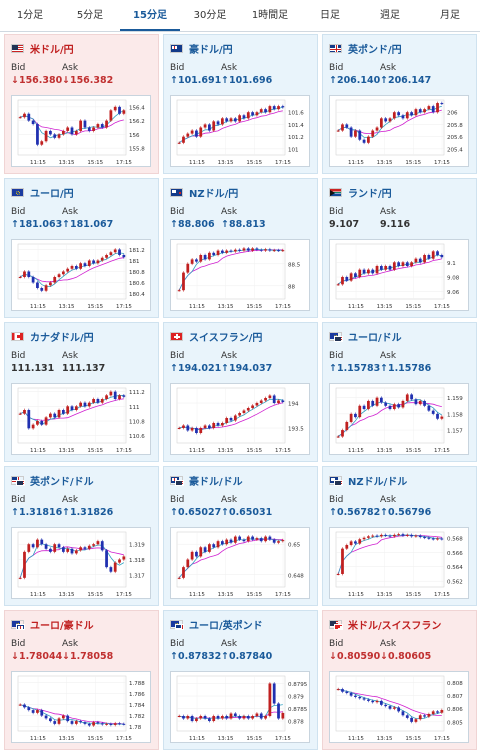  I want to click on bid-value: ↑101.691, so click(196, 80).